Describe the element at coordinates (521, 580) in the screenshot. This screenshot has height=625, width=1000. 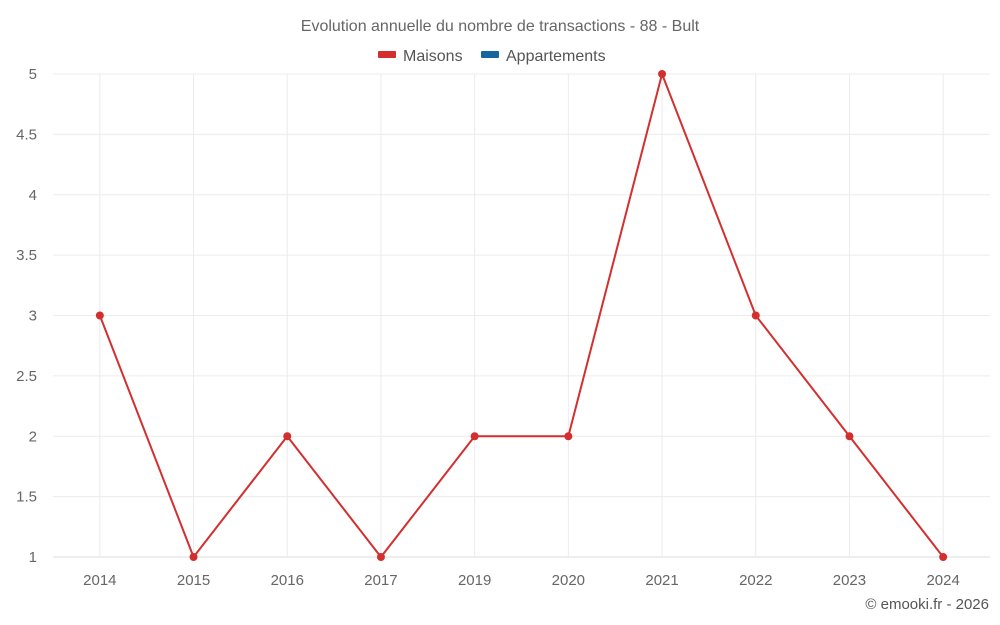
I see `x-axis: 2014 2015 2016 2017 2019 2020 2021 2022 2023 2024` at that location.